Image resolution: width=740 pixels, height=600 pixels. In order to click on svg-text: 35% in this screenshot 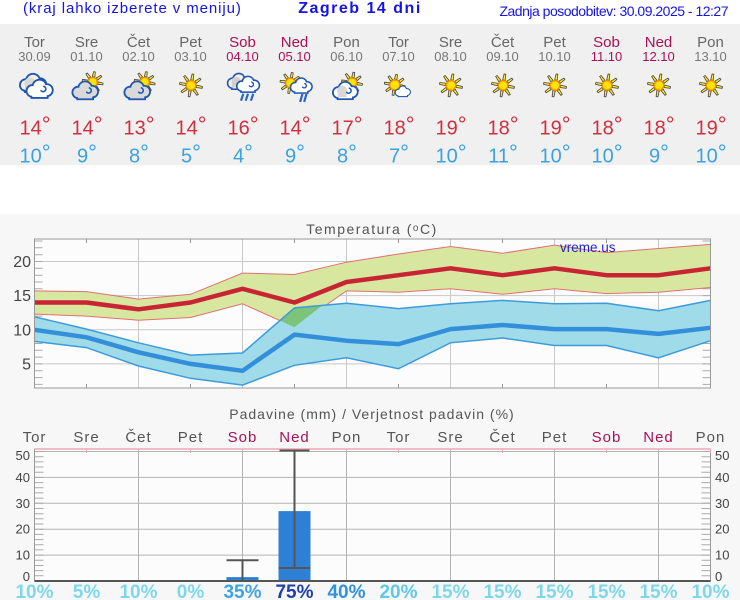, I will do `click(242, 591)`.